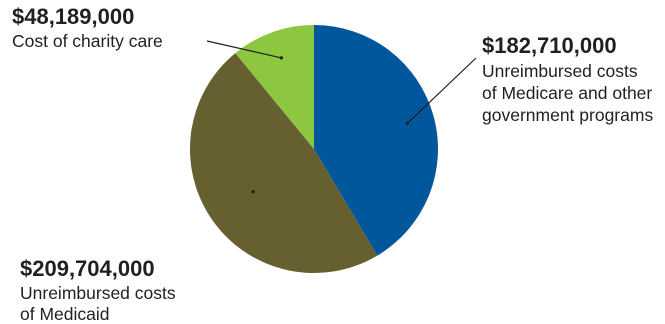 The image size is (665, 324). Describe the element at coordinates (87, 41) in the screenshot. I see `slice-description-line: Cost of charity care` at that location.